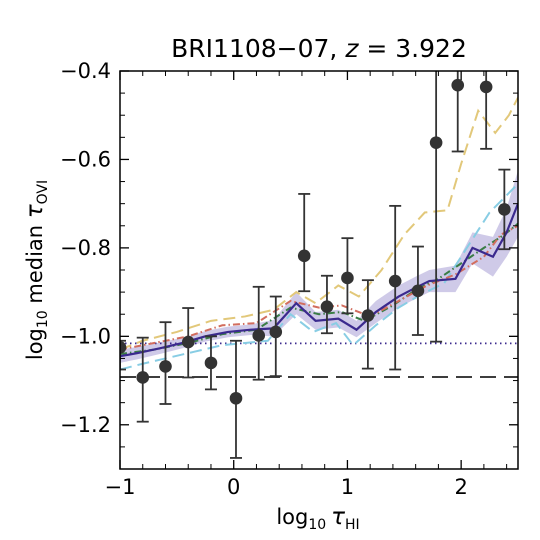  I want to click on y-axis-title-text: log10 median τOVI, so click(36, 270).